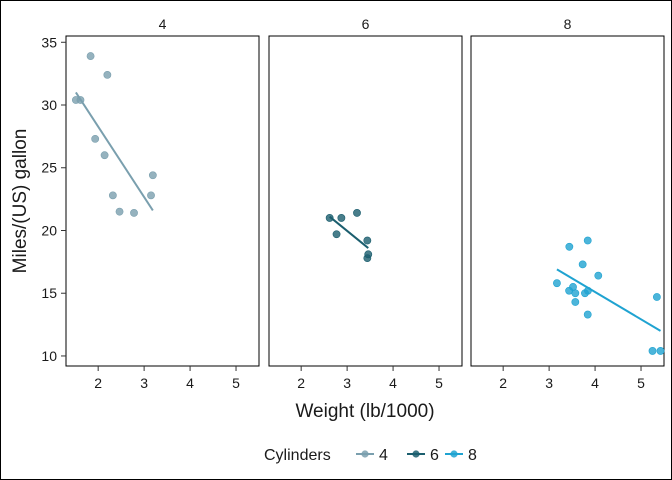 Image resolution: width=672 pixels, height=480 pixels. What do you see at coordinates (568, 24) in the screenshot?
I see `facet-label-8: 8` at bounding box center [568, 24].